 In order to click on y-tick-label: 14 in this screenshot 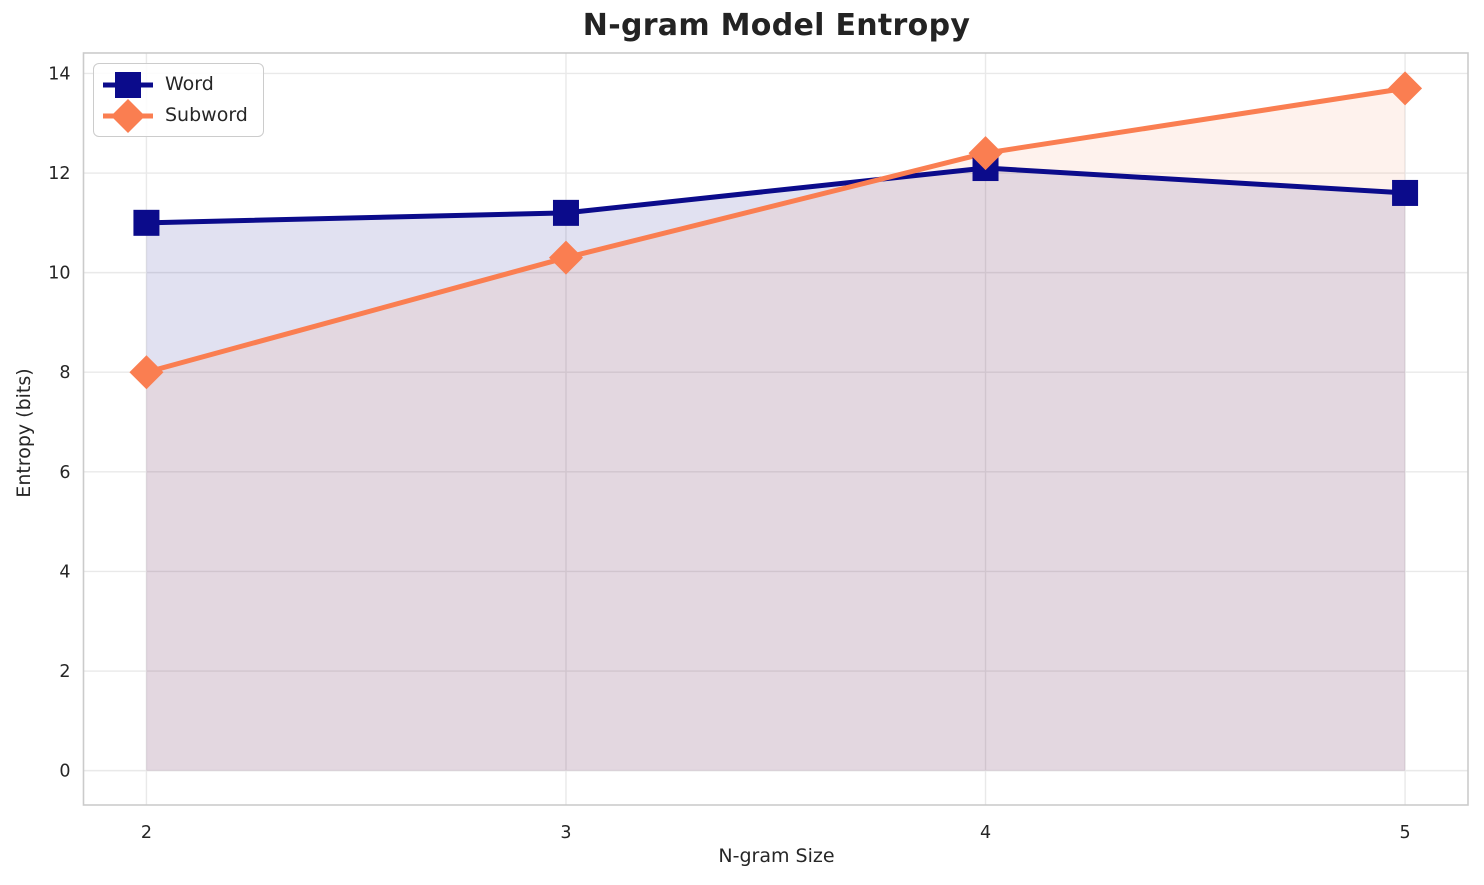, I will do `click(59, 74)`.